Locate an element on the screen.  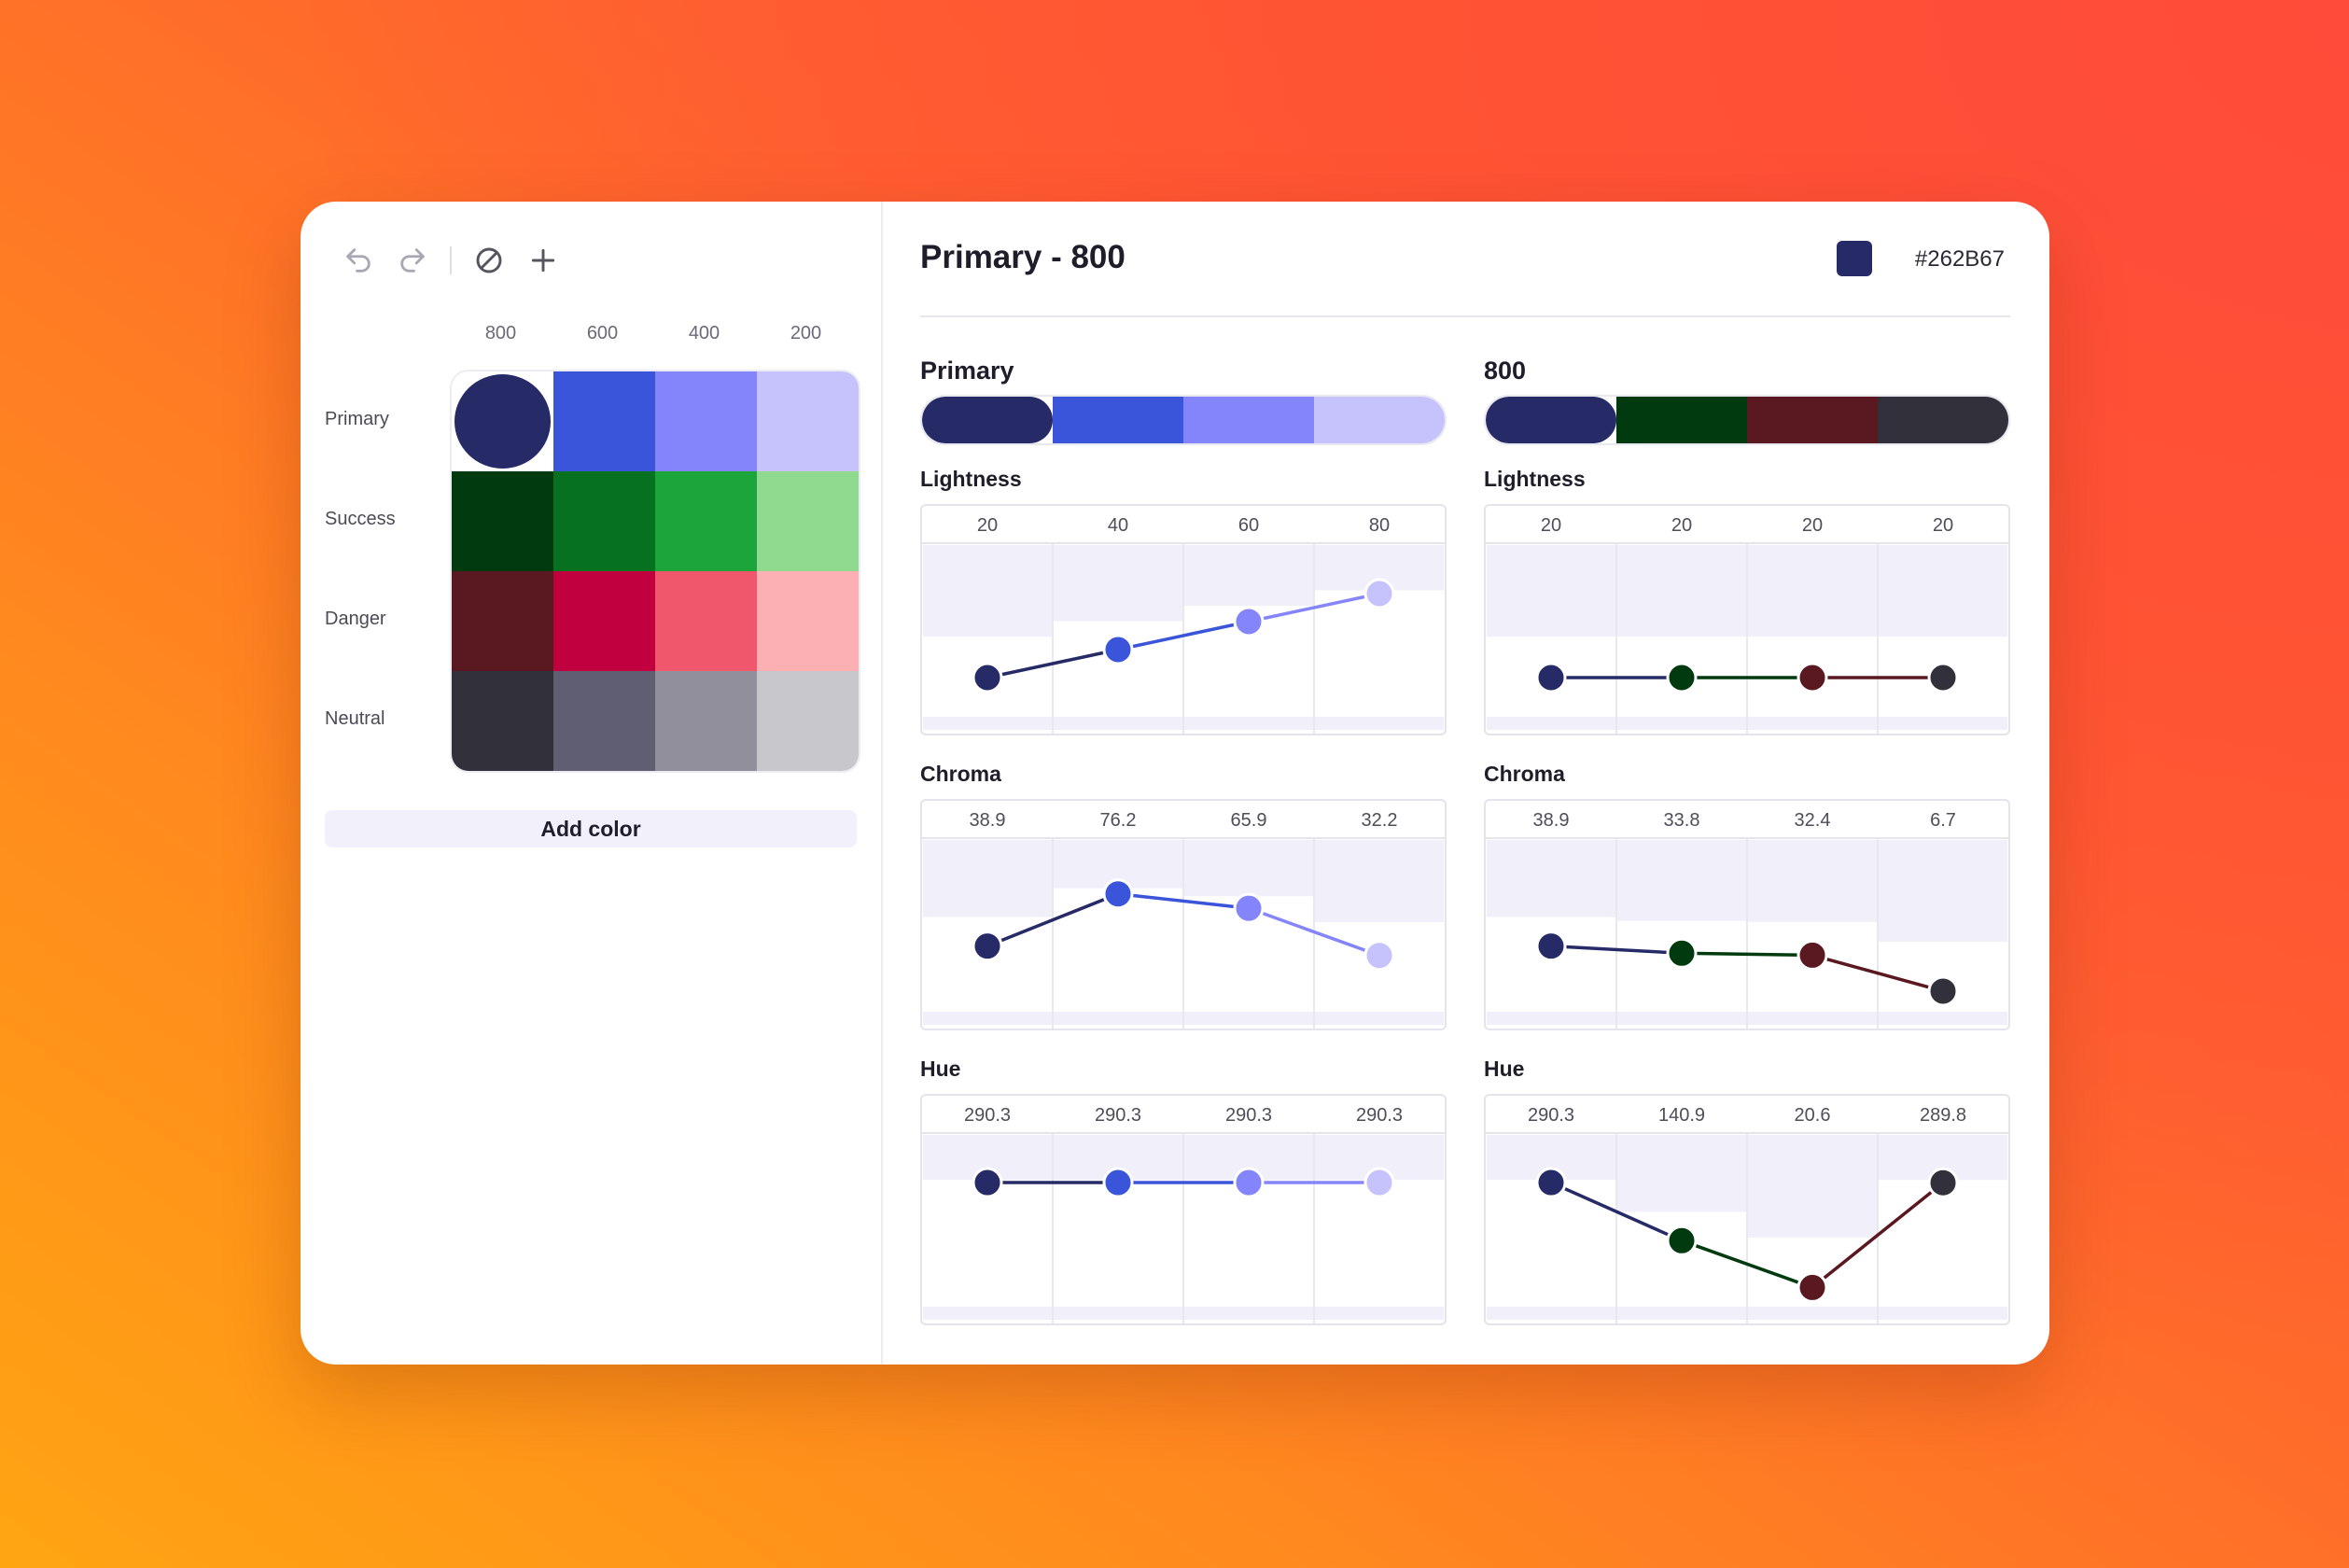
shade-header: 400 is located at coordinates (704, 333).